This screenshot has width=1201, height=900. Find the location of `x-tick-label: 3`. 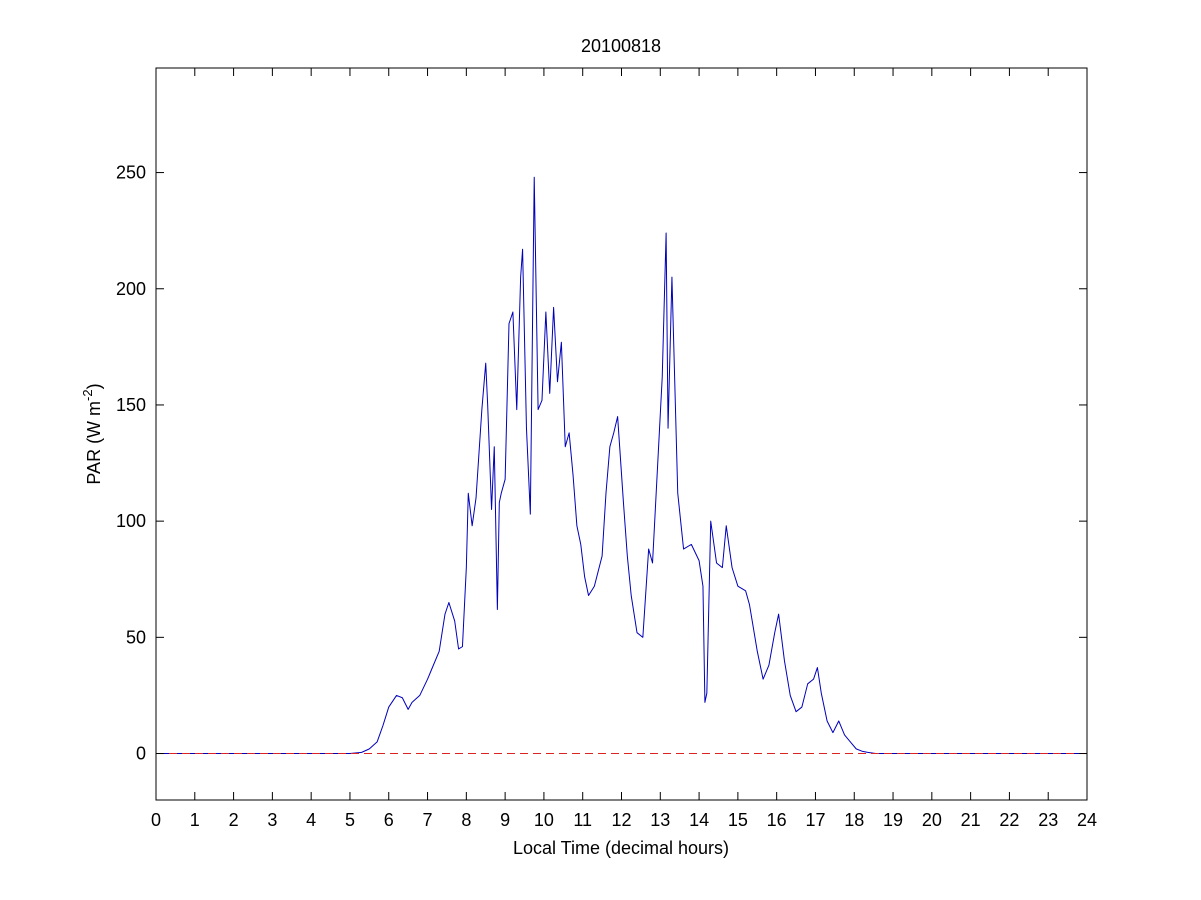

x-tick-label: 3 is located at coordinates (272, 820).